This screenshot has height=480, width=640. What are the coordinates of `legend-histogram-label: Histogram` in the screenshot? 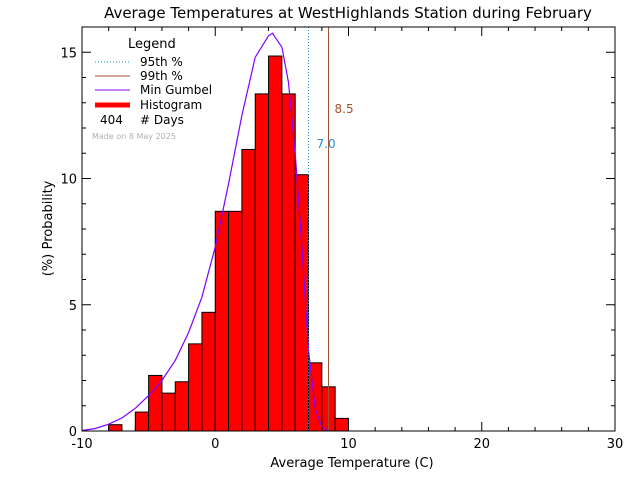 It's located at (171, 105).